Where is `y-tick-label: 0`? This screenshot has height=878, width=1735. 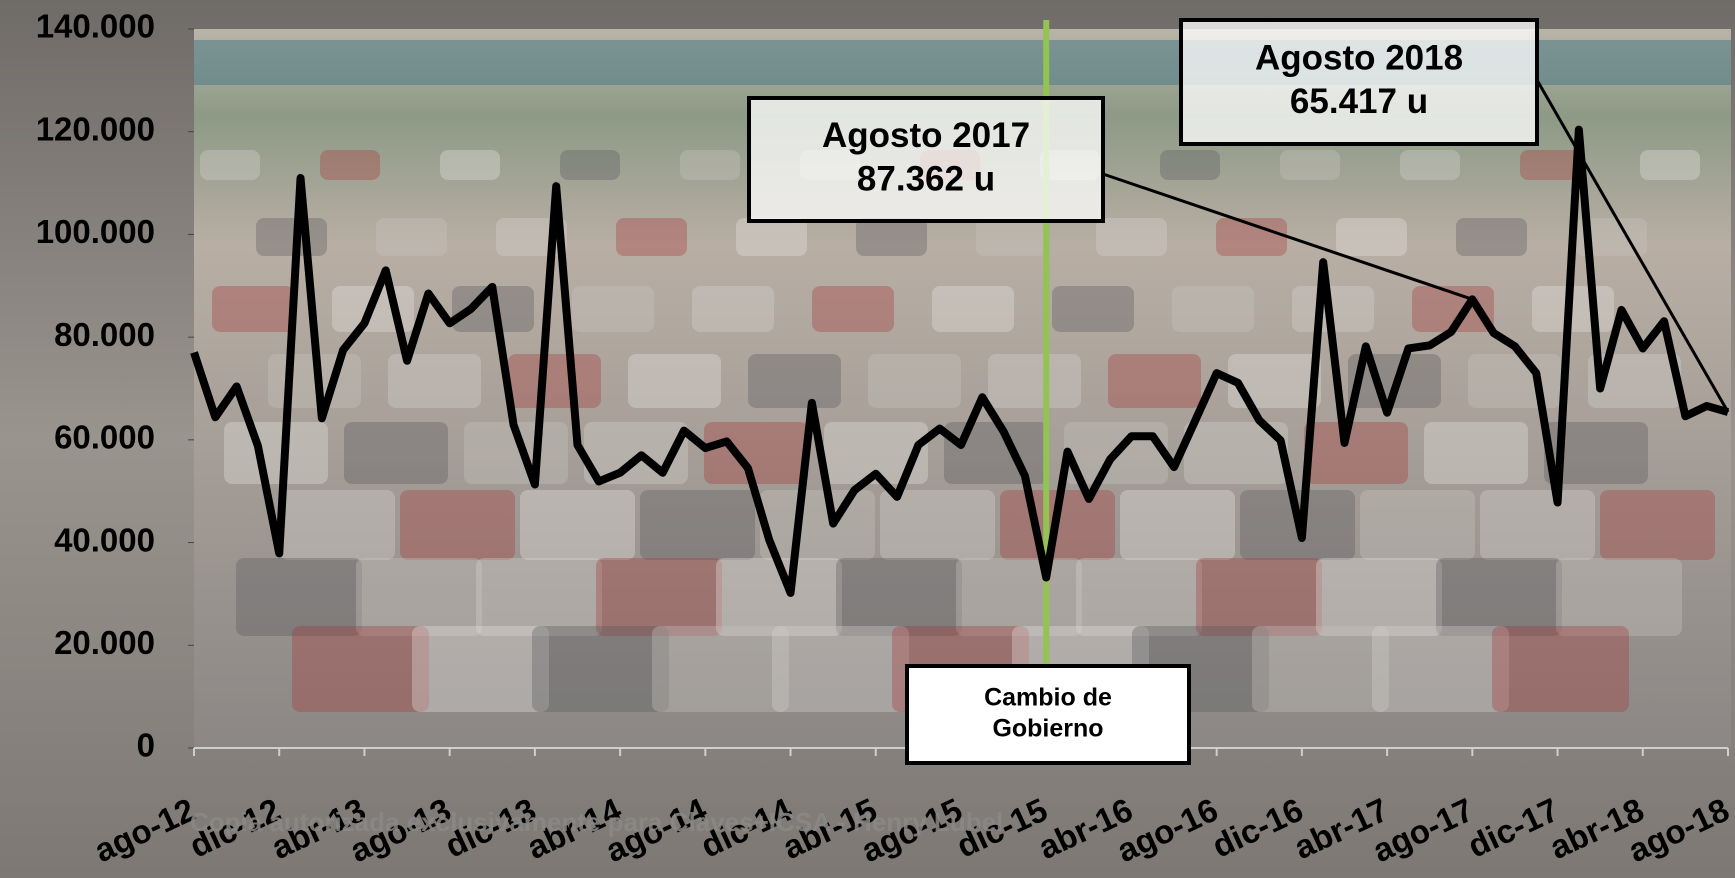
y-tick-label: 0 is located at coordinates (146, 745).